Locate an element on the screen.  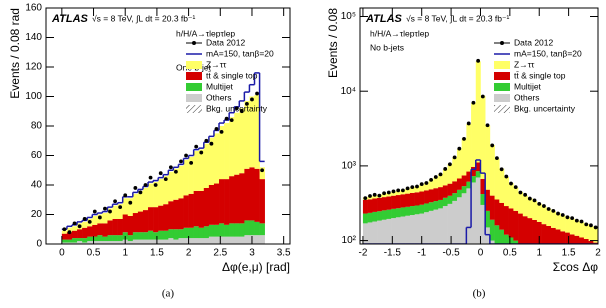
legend-label: mA=150, tanβ=20 is located at coordinates (548, 53).